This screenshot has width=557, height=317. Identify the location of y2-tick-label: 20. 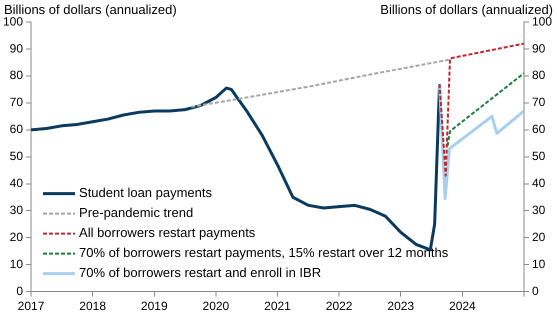
(539, 237).